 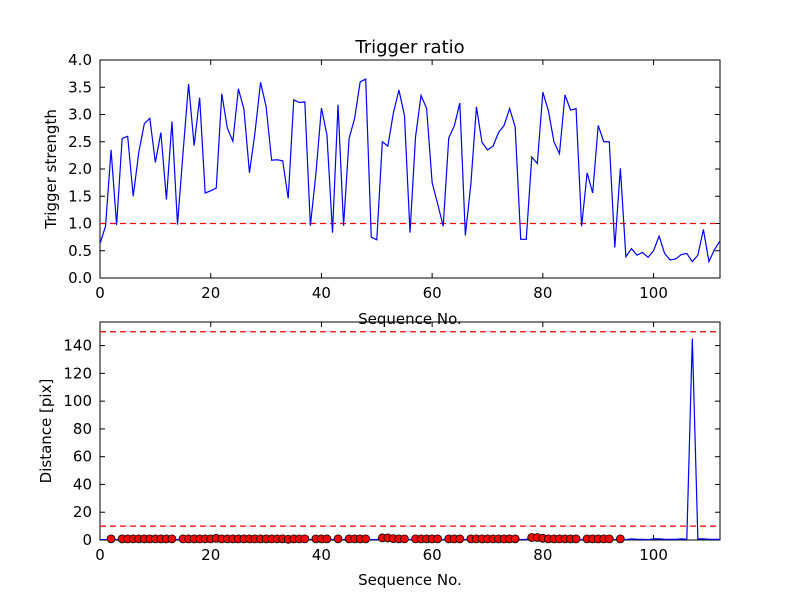 What do you see at coordinates (82, 512) in the screenshot?
I see `y-tick-label: 20` at bounding box center [82, 512].